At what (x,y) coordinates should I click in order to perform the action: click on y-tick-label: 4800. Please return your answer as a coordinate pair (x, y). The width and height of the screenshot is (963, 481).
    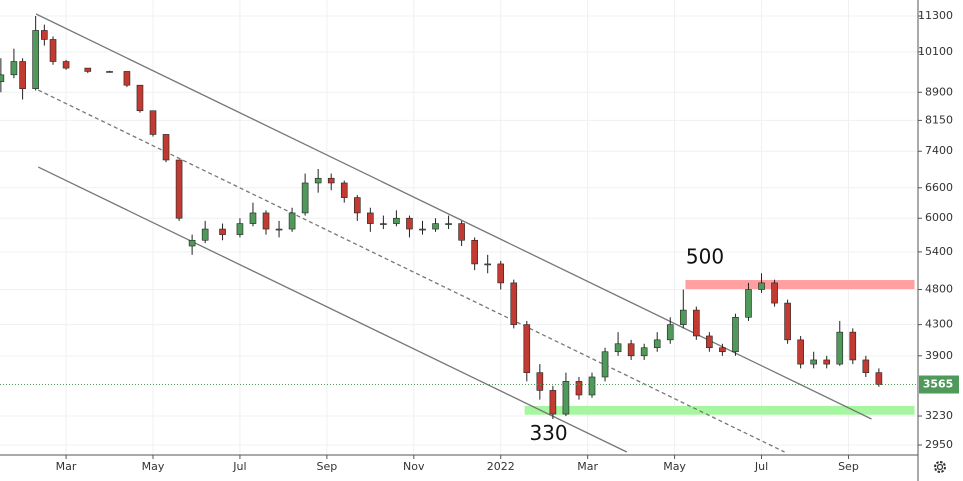
    Looking at the image, I should click on (939, 288).